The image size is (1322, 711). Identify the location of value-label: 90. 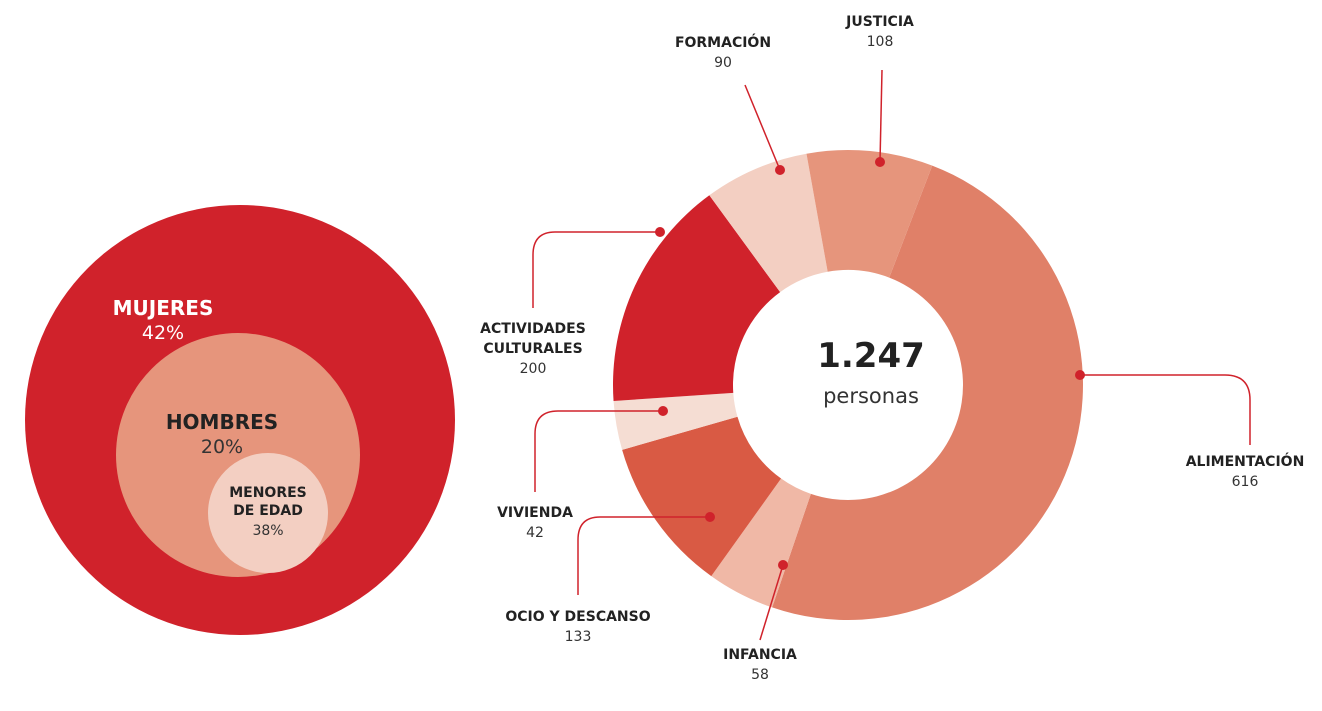
(723, 63).